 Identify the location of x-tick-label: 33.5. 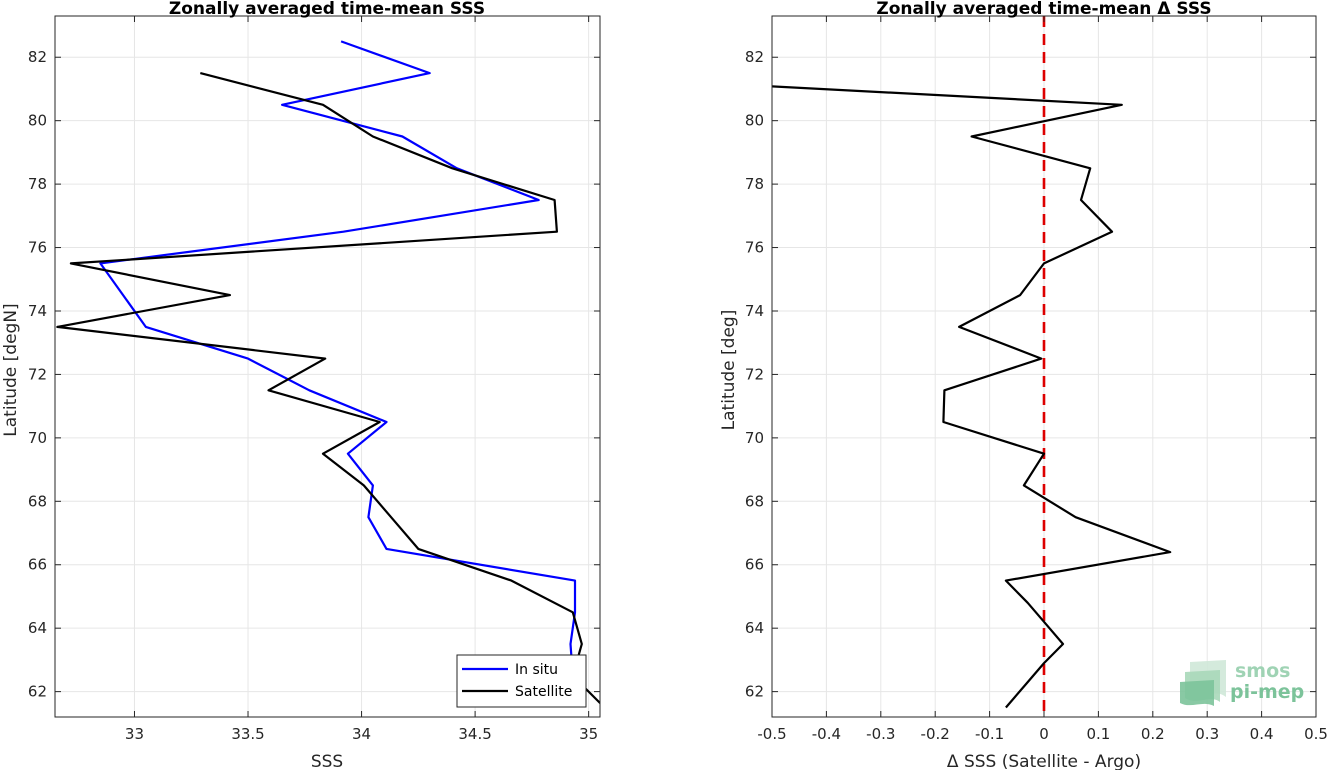
(247, 734).